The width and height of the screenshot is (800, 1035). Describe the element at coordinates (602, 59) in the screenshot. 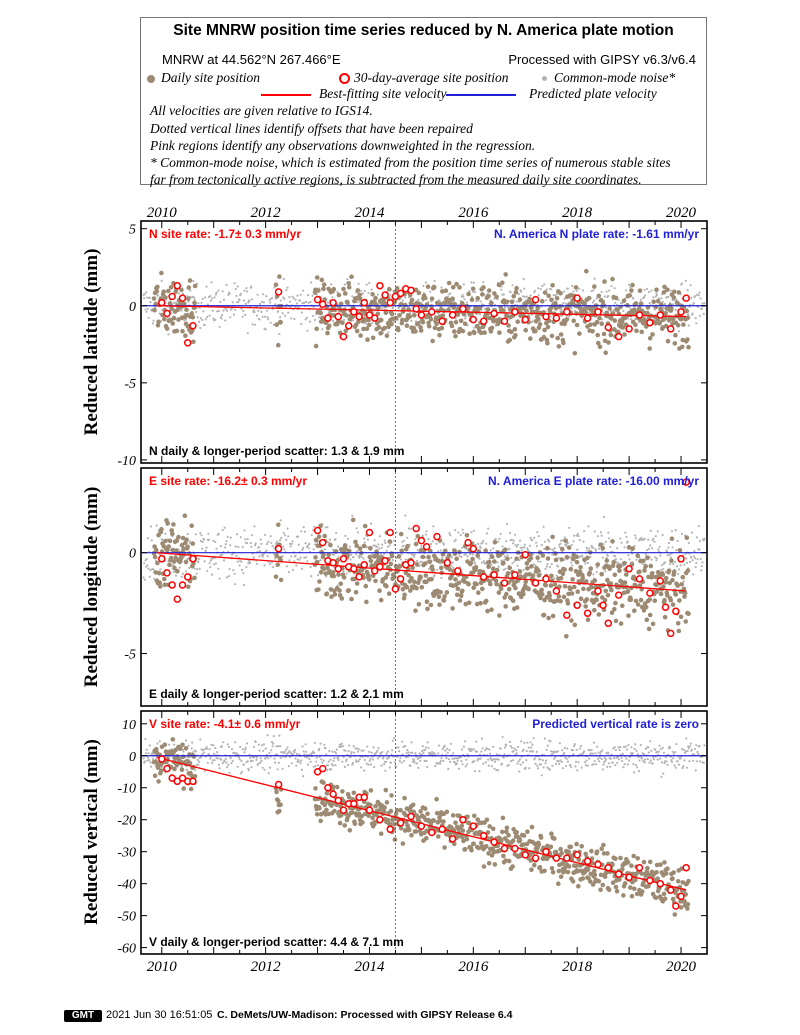

I see `processing-info: Processed with GIPSY v6.3/v6.4` at that location.